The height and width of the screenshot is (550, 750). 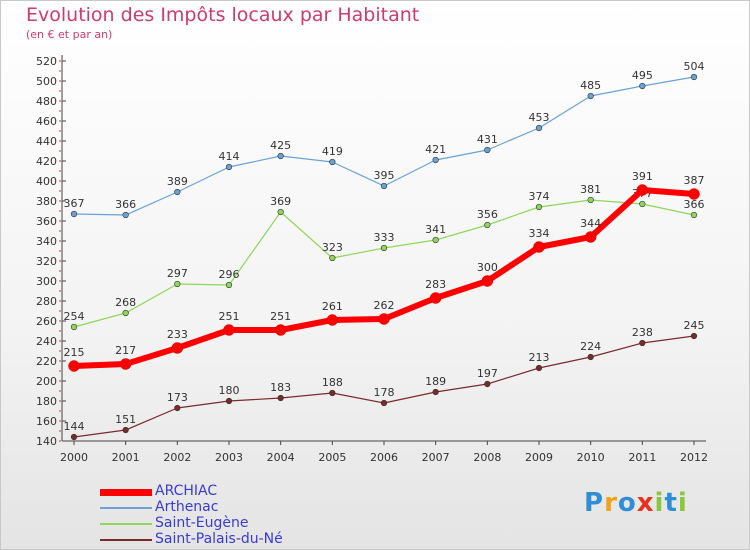 What do you see at coordinates (177, 181) in the screenshot?
I see `data-label: 389` at bounding box center [177, 181].